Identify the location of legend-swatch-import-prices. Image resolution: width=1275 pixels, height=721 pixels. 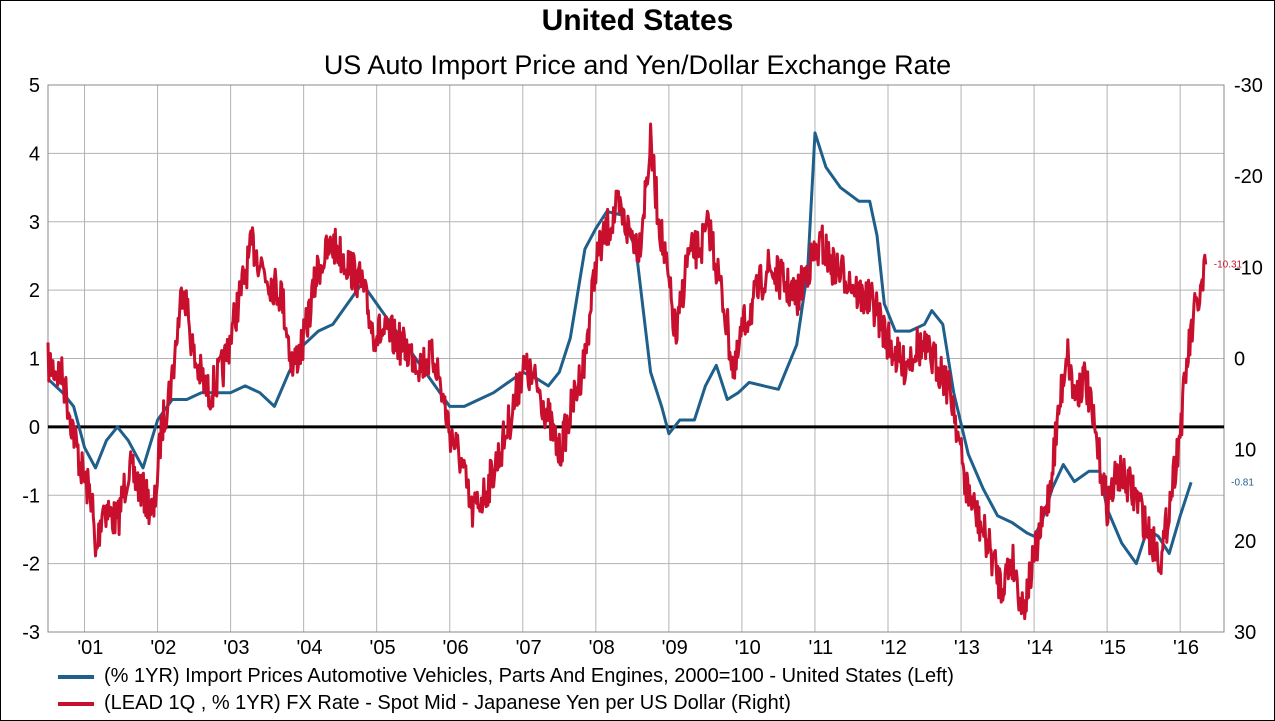
(76, 676).